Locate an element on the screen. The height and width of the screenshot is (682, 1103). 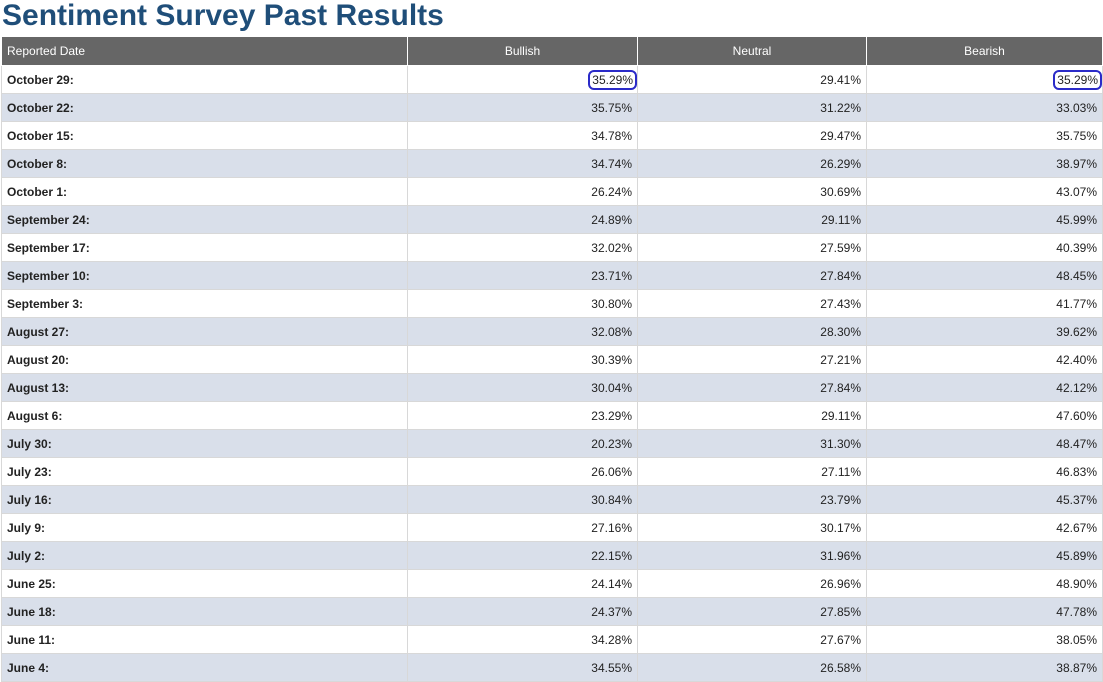
neutral-value-cell: 29.41% is located at coordinates (752, 79).